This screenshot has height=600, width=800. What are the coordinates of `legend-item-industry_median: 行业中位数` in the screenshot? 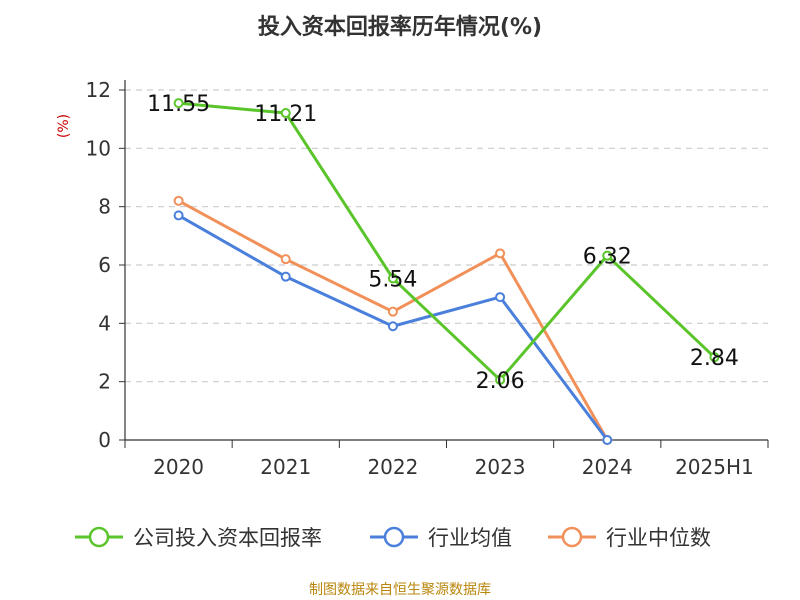 It's located at (629, 538).